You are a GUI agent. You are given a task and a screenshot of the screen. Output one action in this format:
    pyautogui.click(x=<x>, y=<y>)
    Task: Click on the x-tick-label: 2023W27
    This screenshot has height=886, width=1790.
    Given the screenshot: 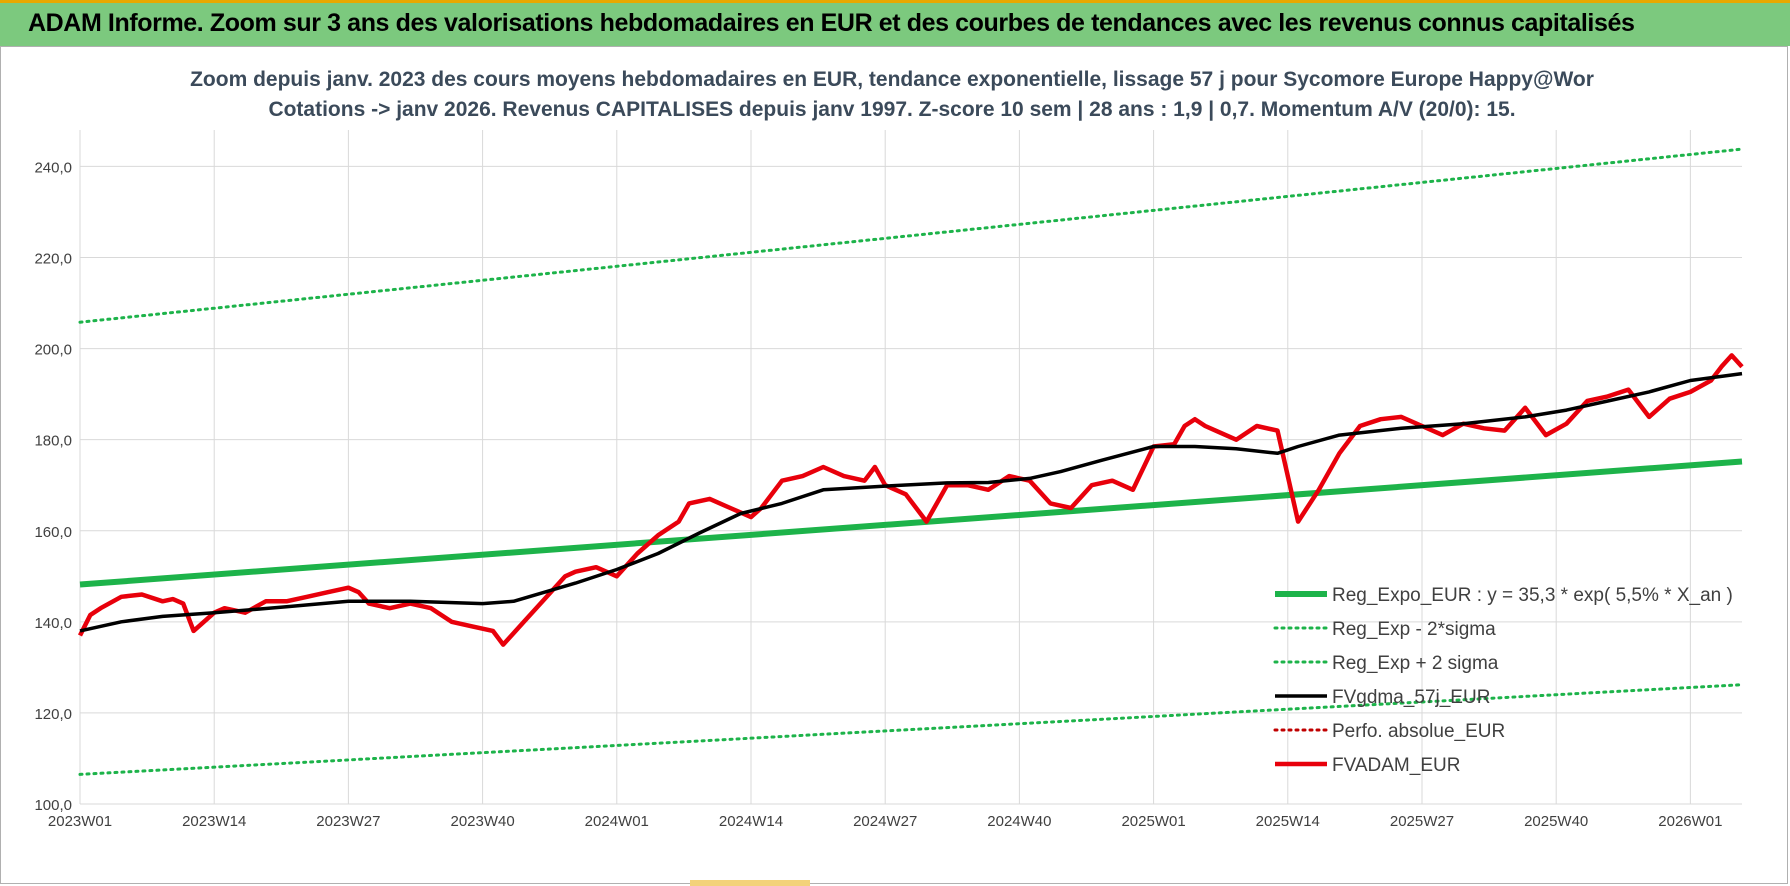 What is the action you would take?
    pyautogui.click(x=348, y=821)
    